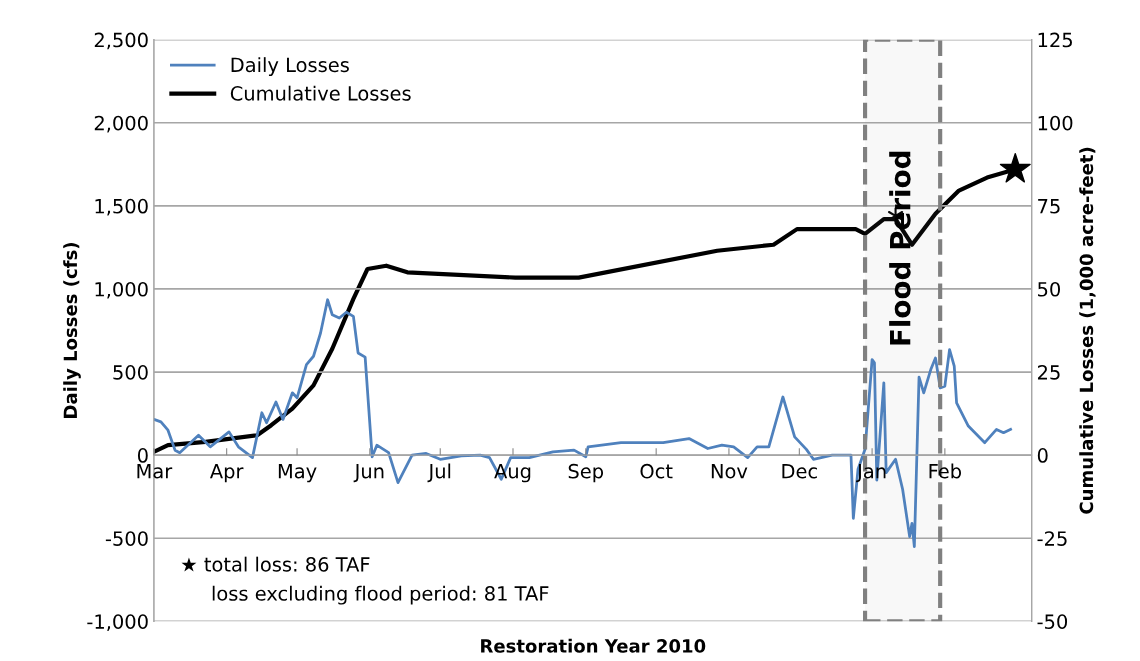  Describe the element at coordinates (368, 473) in the screenshot. I see `x-tick-label: Jun` at that location.